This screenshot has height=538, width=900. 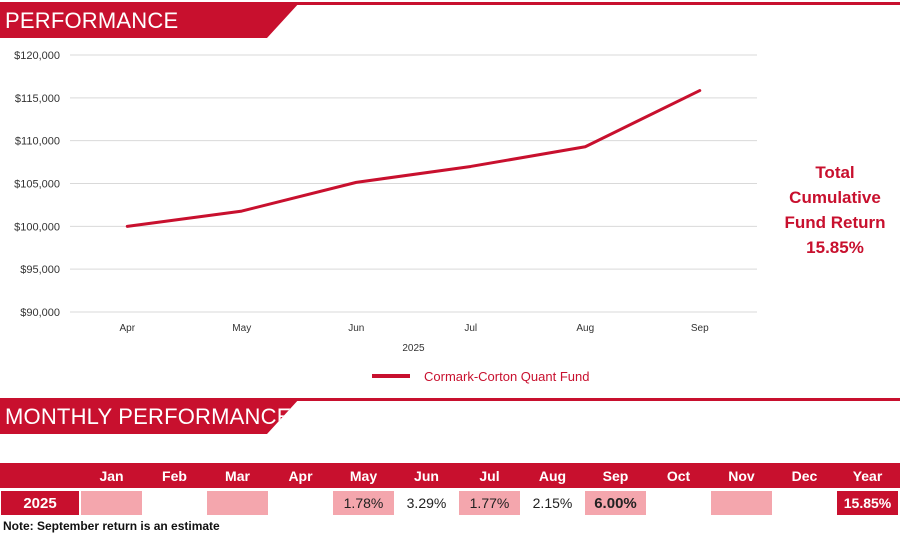 I want to click on header-mar: Mar, so click(x=237, y=475).